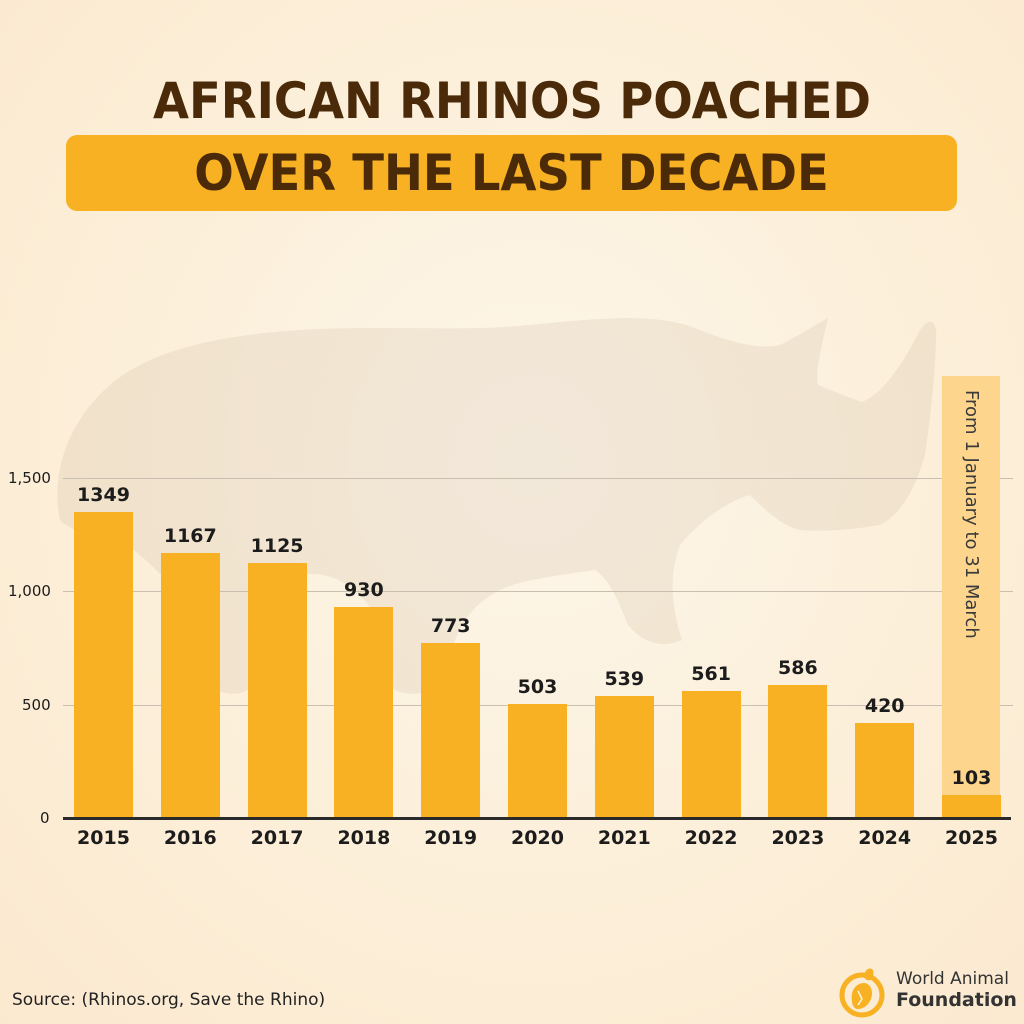 This screenshot has height=1024, width=1024. Describe the element at coordinates (364, 838) in the screenshot. I see `x-axis-label: 2018` at that location.